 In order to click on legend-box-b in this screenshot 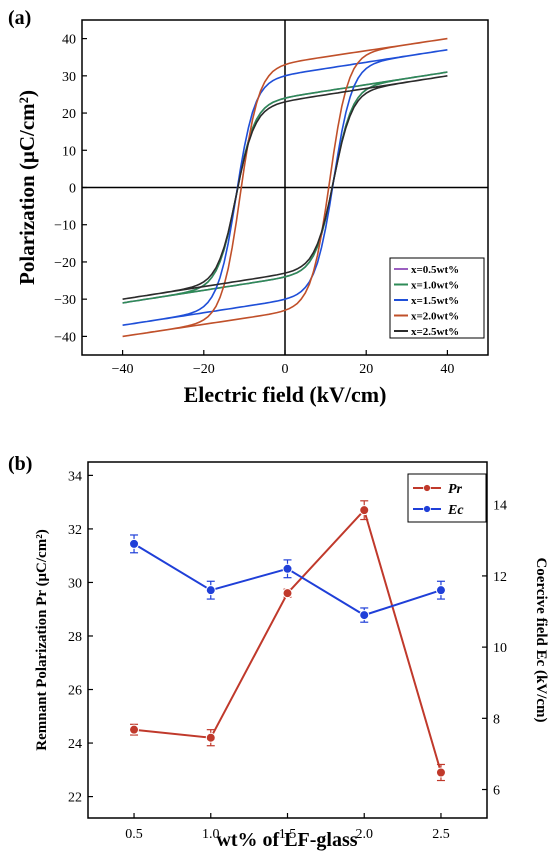, I will do `click(447, 498)`.